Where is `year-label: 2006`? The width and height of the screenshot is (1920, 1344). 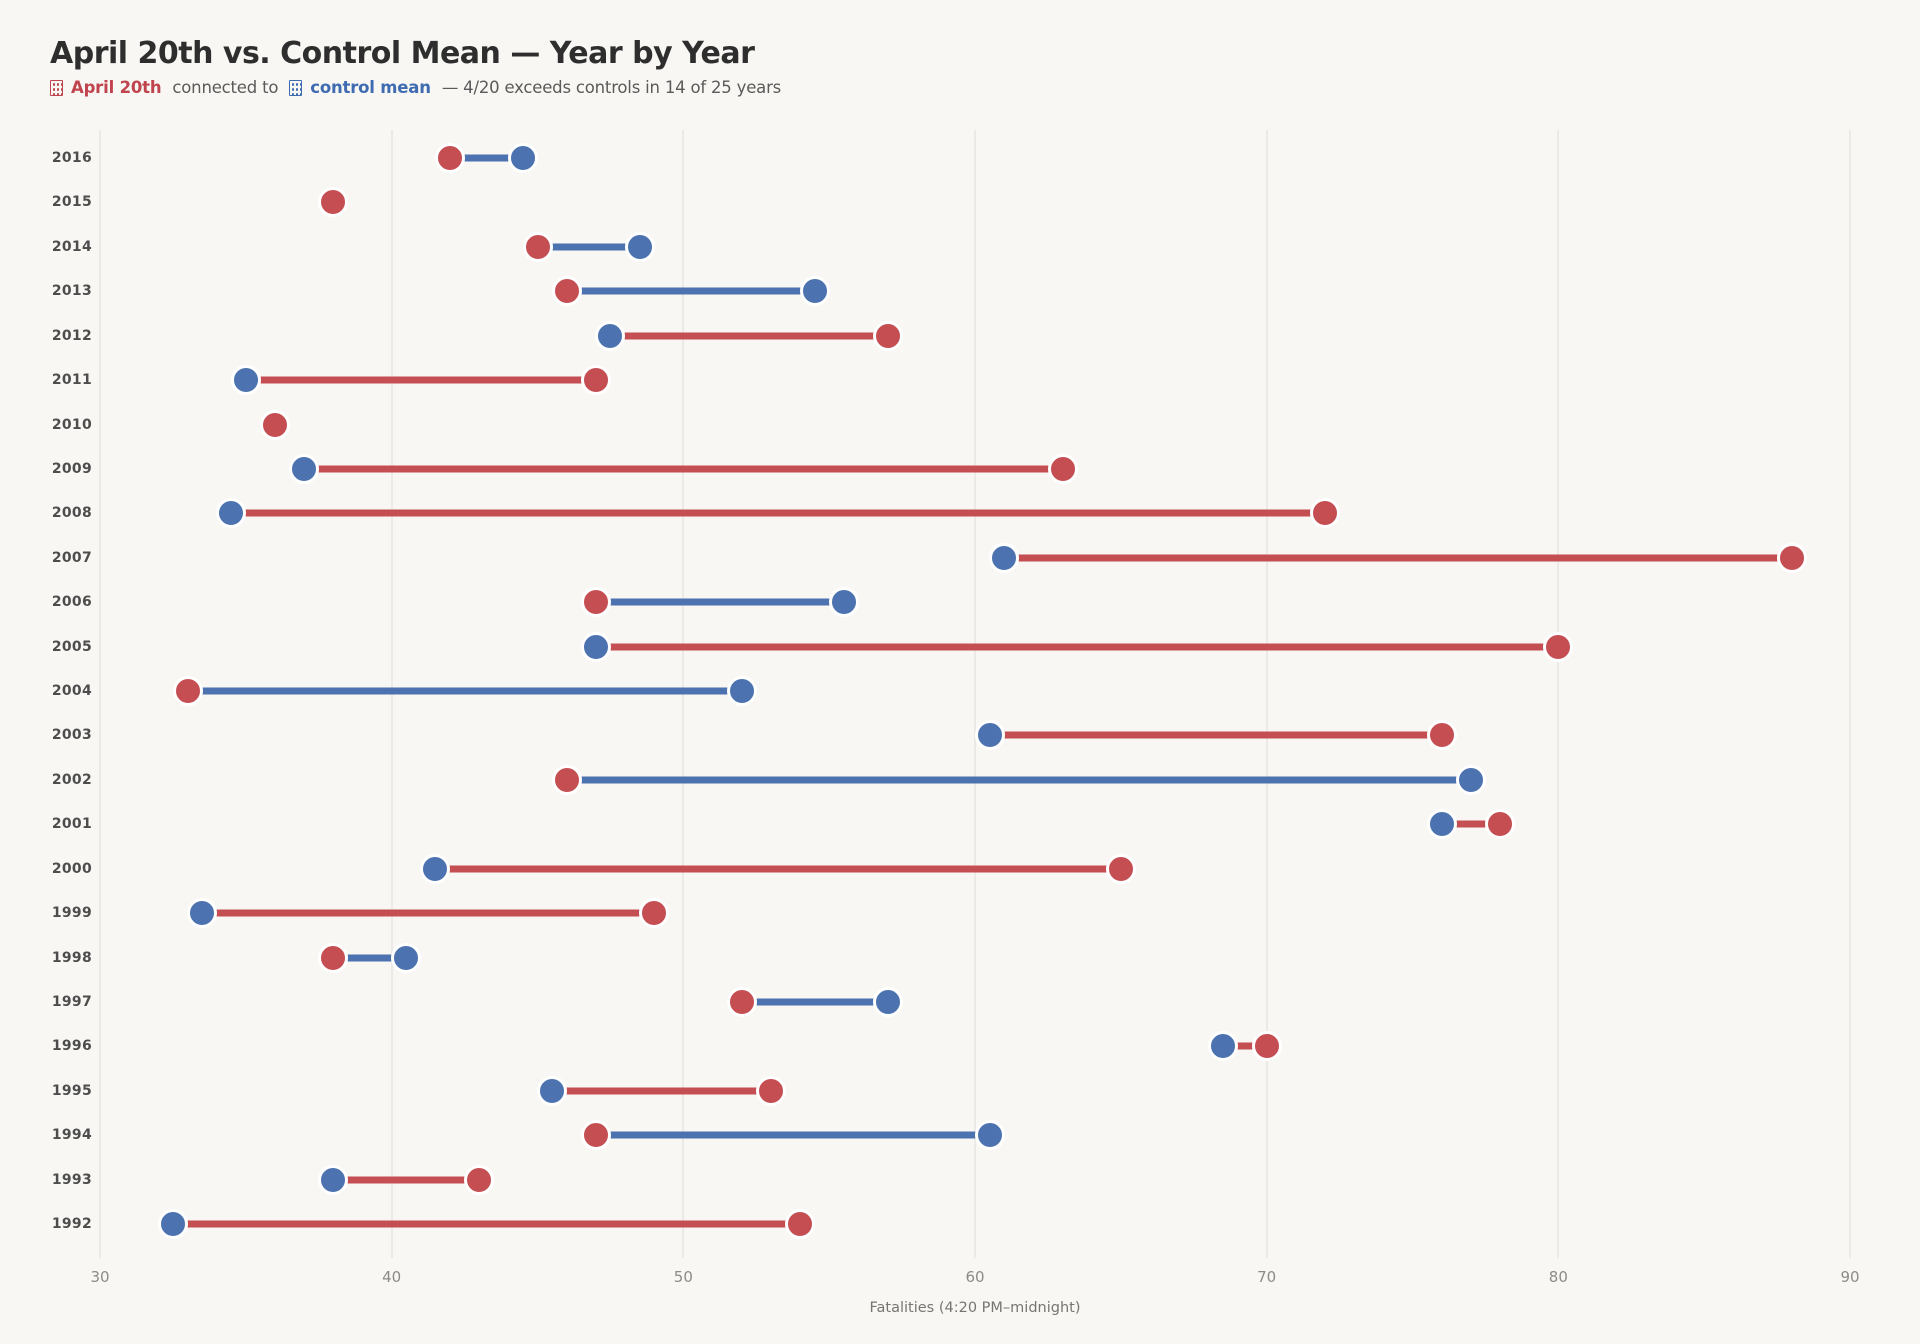
year-label: 2006 is located at coordinates (71, 602).